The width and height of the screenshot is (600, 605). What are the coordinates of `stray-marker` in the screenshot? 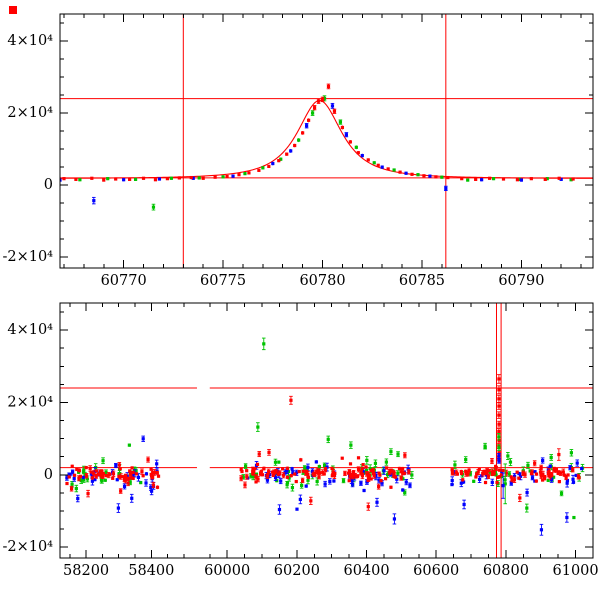 It's located at (13, 10).